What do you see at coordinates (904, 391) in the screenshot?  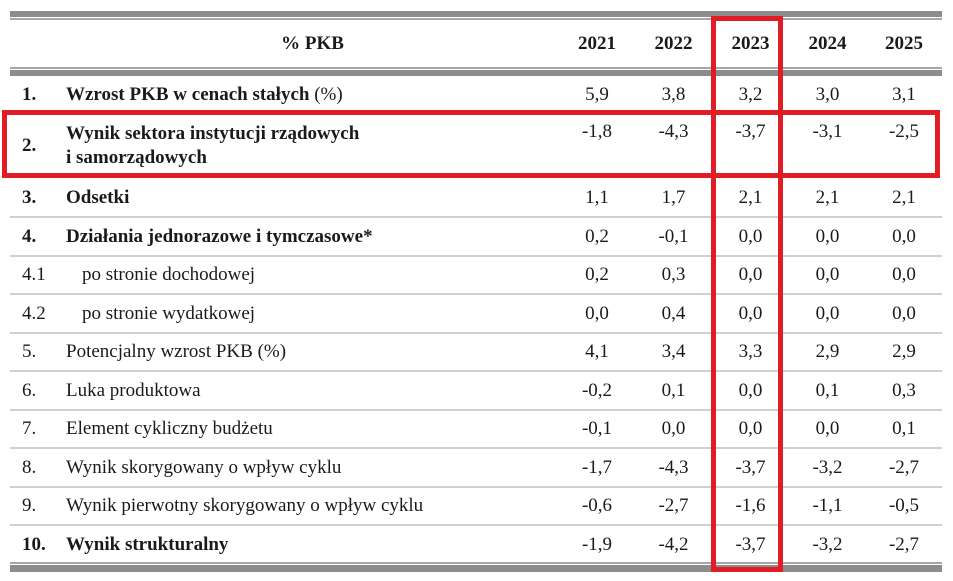 I see `value-cell-2025: 0,3` at bounding box center [904, 391].